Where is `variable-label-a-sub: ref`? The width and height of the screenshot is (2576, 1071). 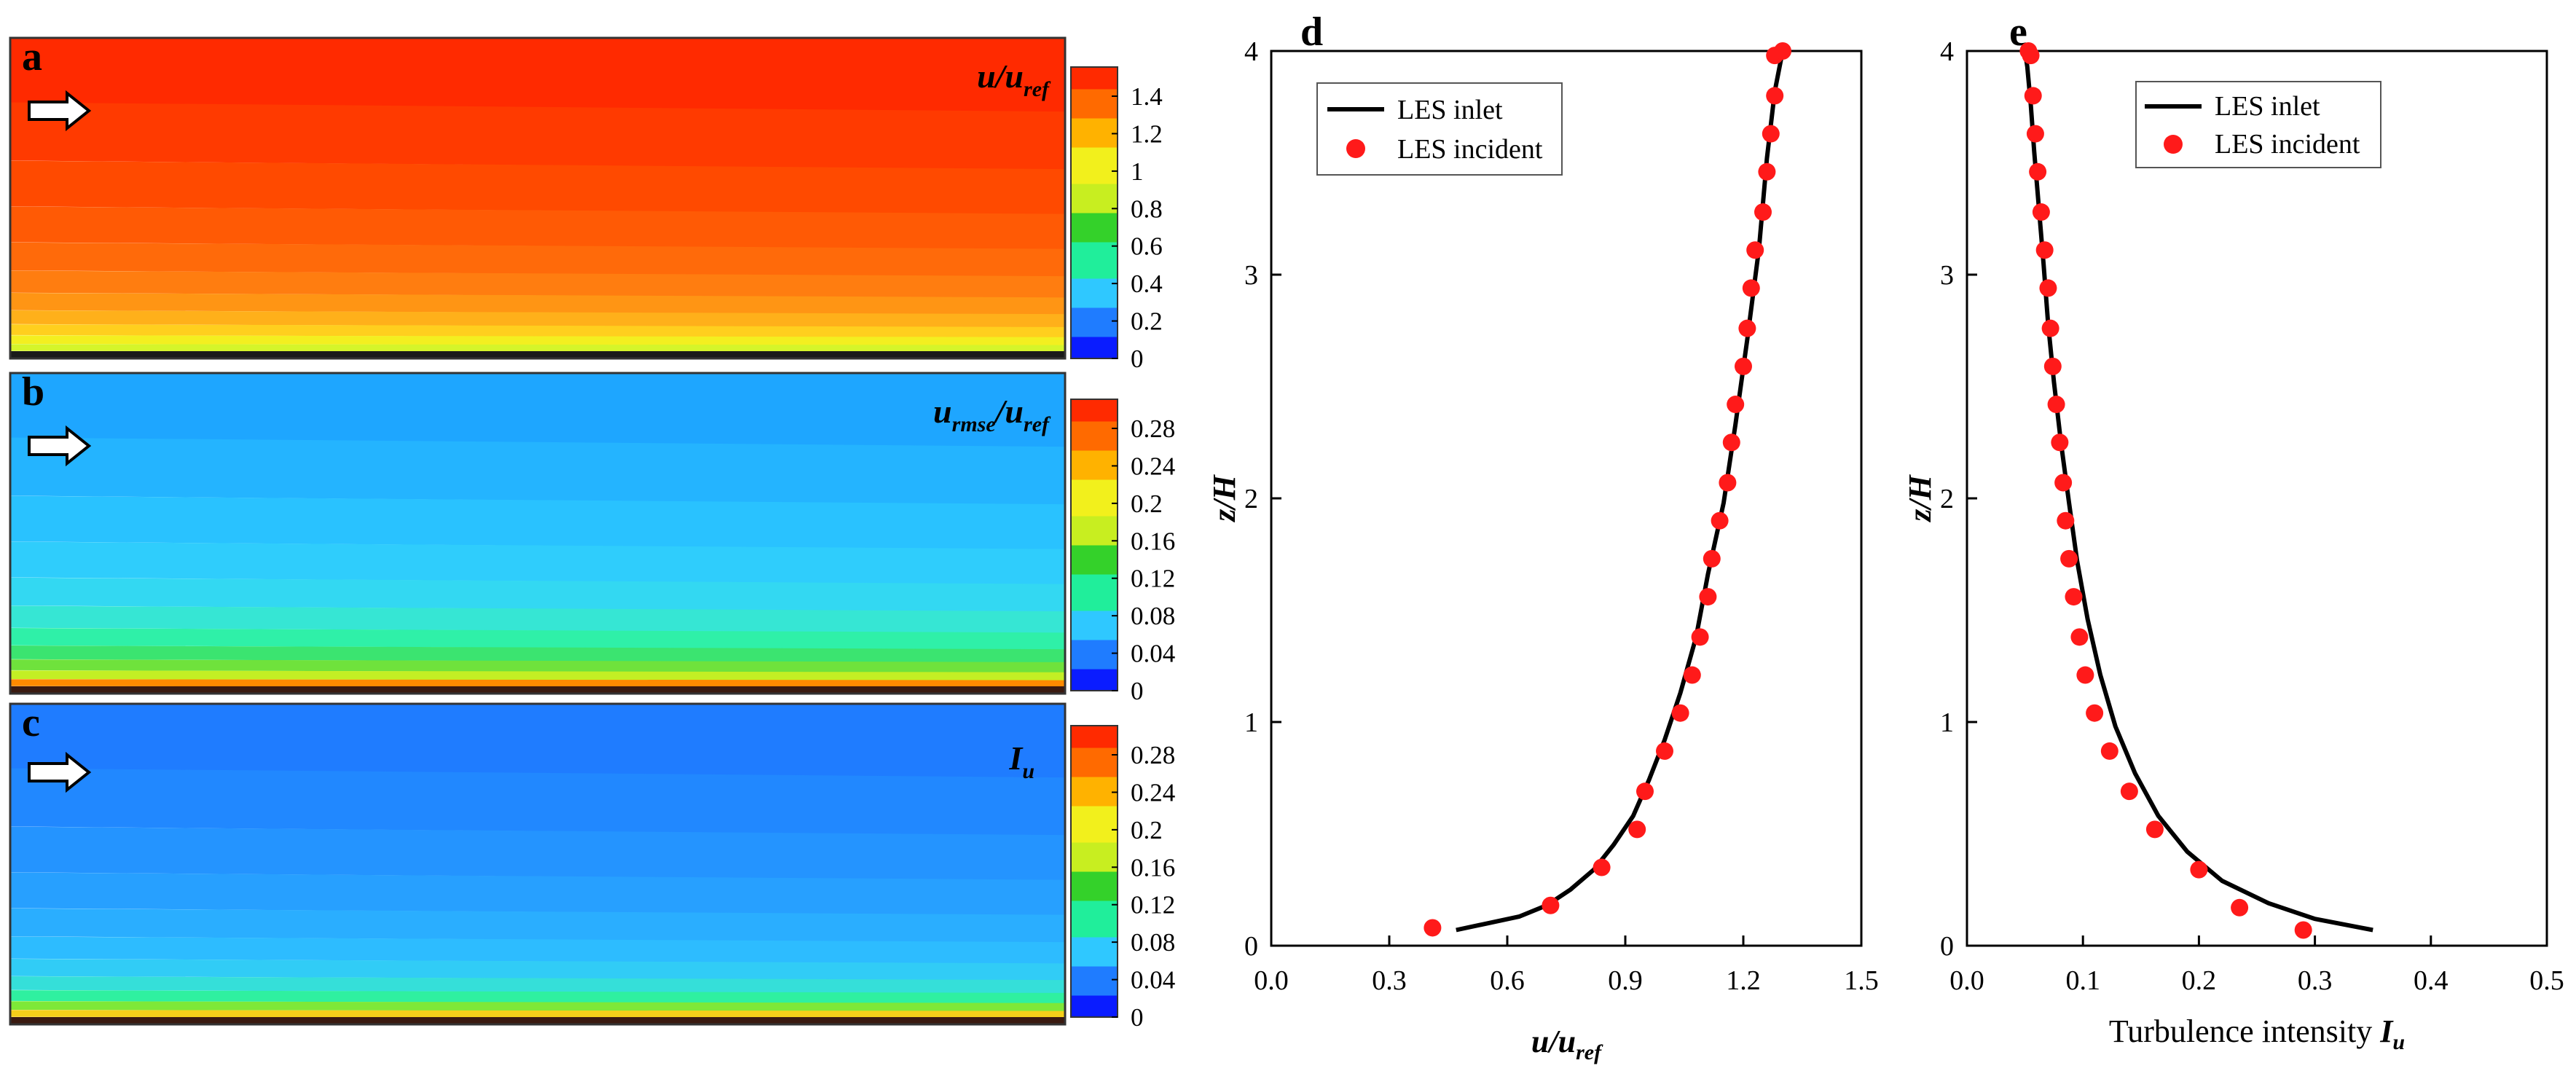
variable-label-a-sub: ref is located at coordinates (1037, 89).